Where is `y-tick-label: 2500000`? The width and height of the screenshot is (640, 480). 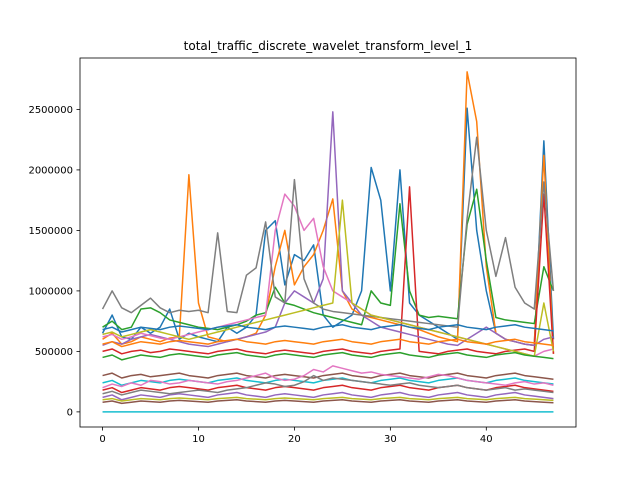
y-tick-label: 2500000 is located at coordinates (50, 110).